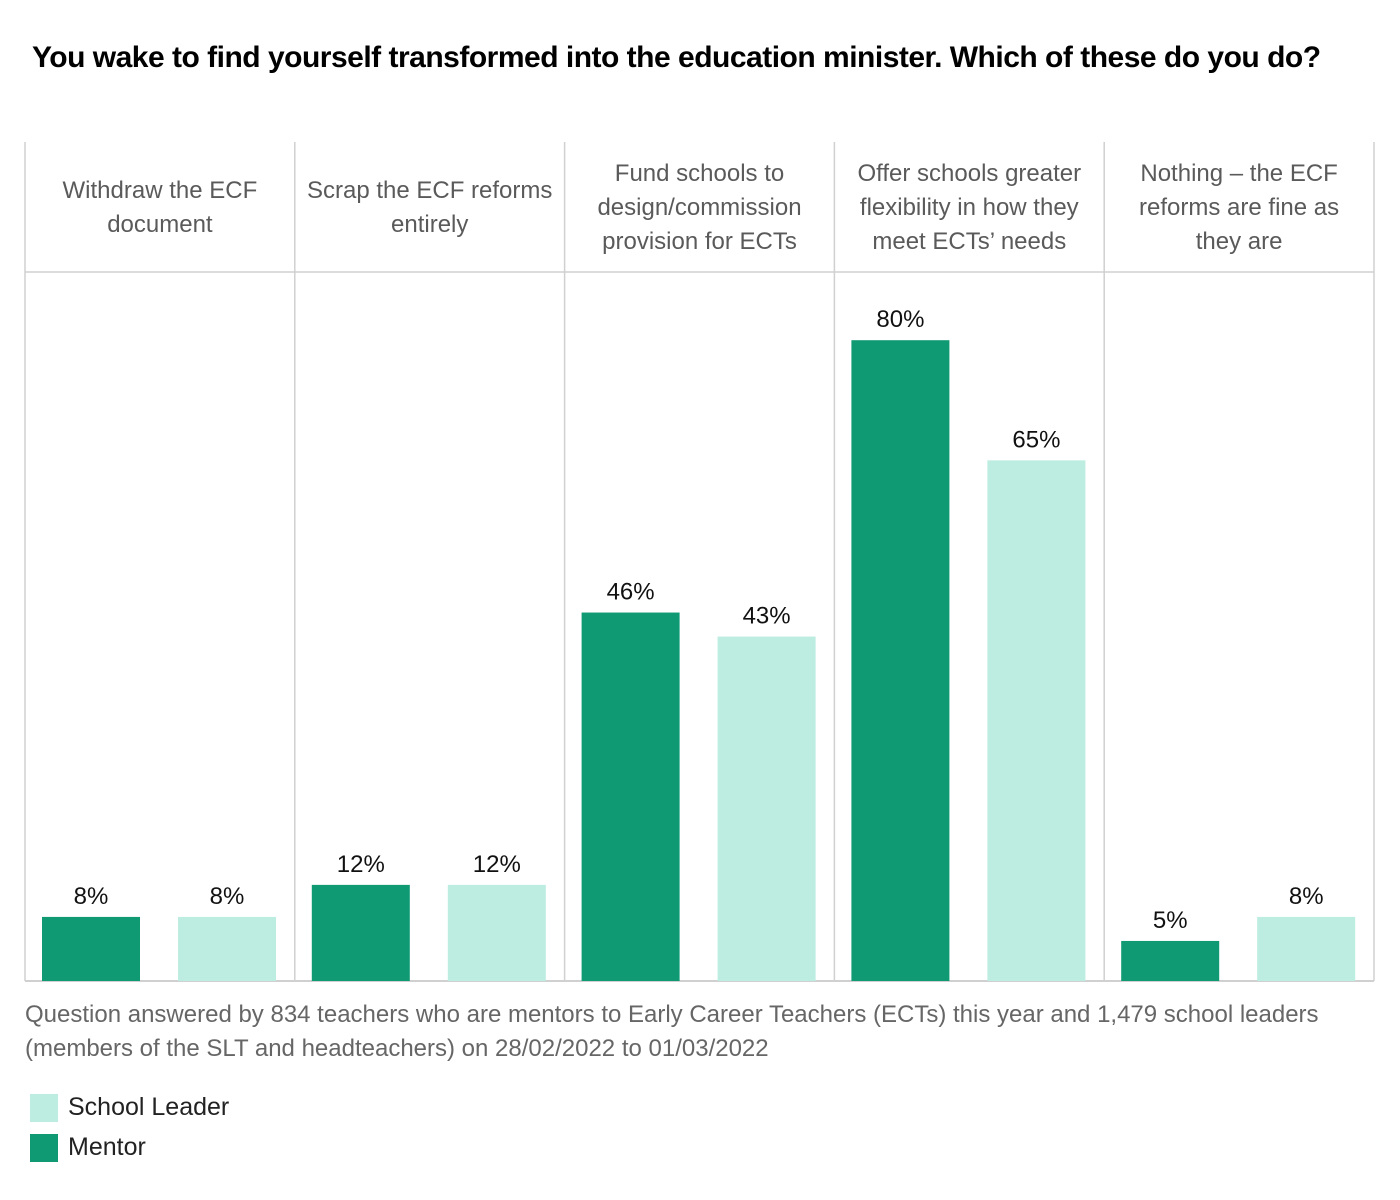 This screenshot has width=1400, height=1200. I want to click on category-label: Withdraw the ECF, so click(160, 190).